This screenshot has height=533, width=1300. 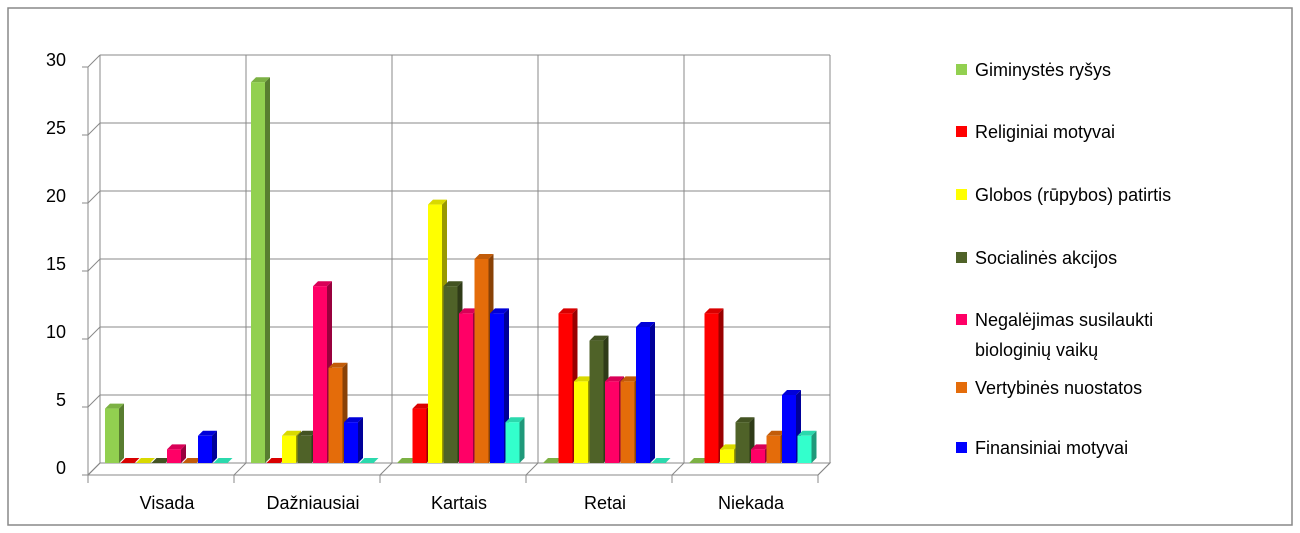 I want to click on legend-label: Socialinės akcijos, so click(x=1046, y=258).